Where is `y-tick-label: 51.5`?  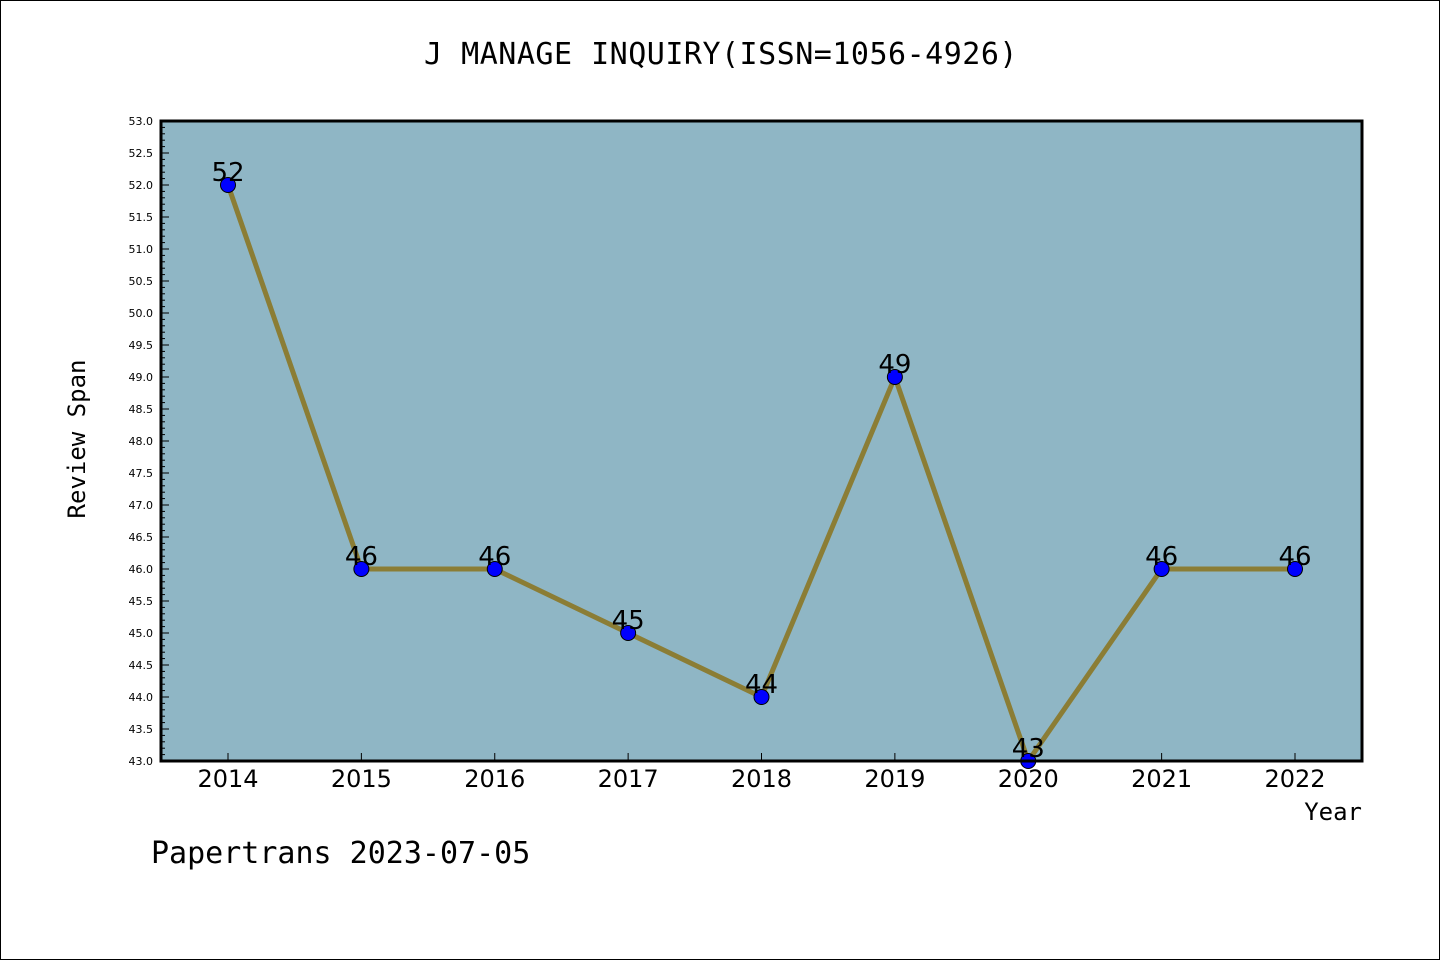 y-tick-label: 51.5 is located at coordinates (141, 217).